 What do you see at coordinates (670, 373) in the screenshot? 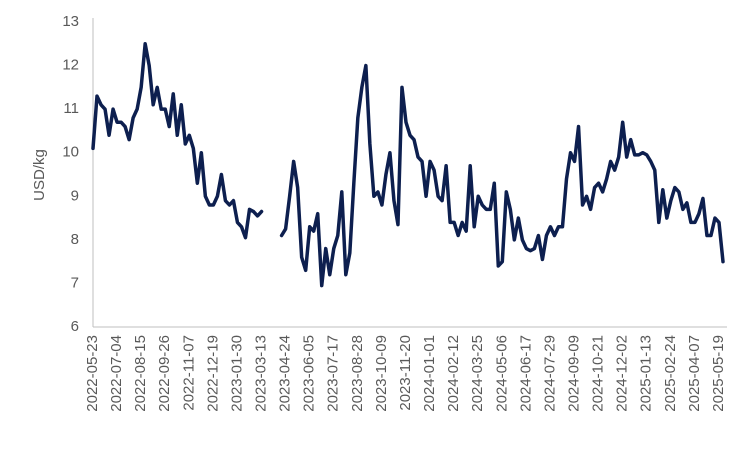
I see `x-tick-label: 2025-02-24` at bounding box center [670, 373].